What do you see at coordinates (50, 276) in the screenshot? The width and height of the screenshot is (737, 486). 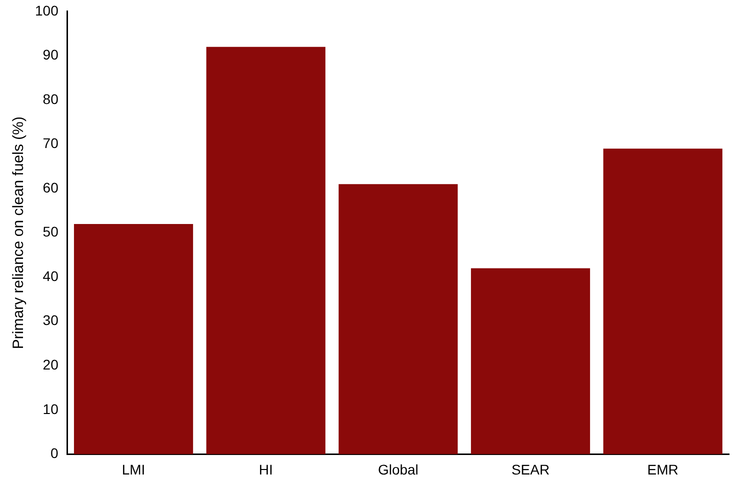 I see `y-tick-label: 40` at bounding box center [50, 276].